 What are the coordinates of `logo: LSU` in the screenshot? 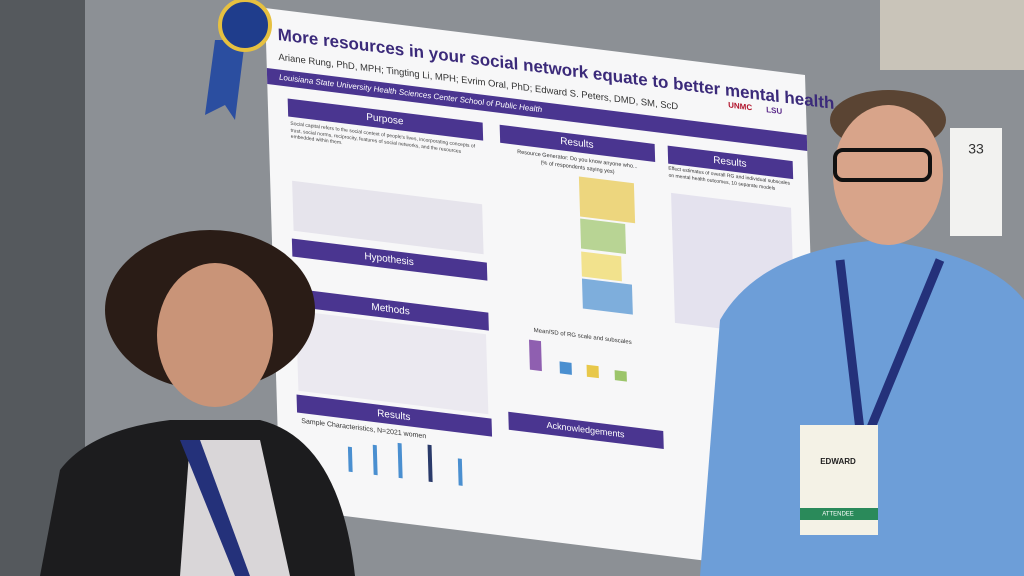 It's located at (774, 110).